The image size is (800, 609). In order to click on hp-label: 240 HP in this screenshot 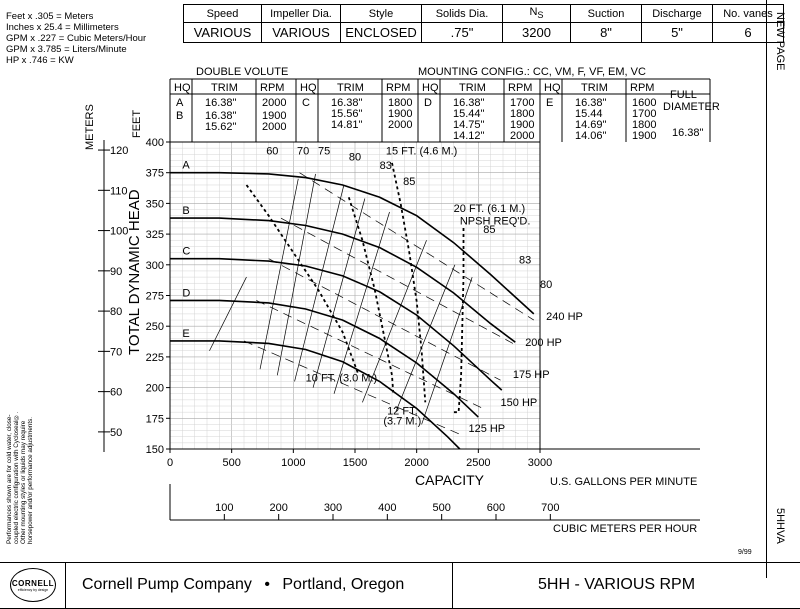, I will do `click(564, 317)`.